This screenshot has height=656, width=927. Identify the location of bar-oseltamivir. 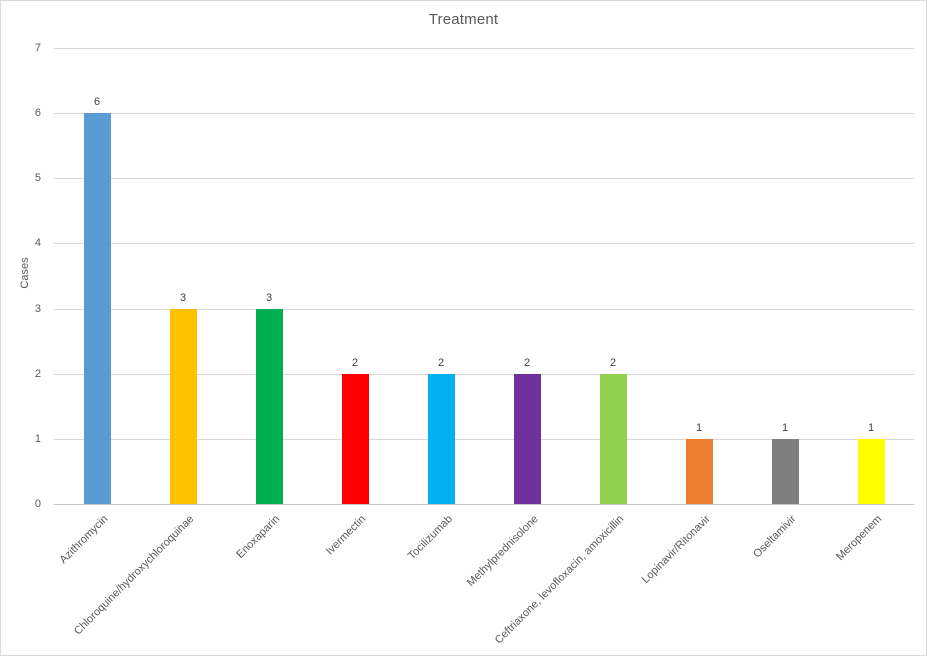
(785, 471).